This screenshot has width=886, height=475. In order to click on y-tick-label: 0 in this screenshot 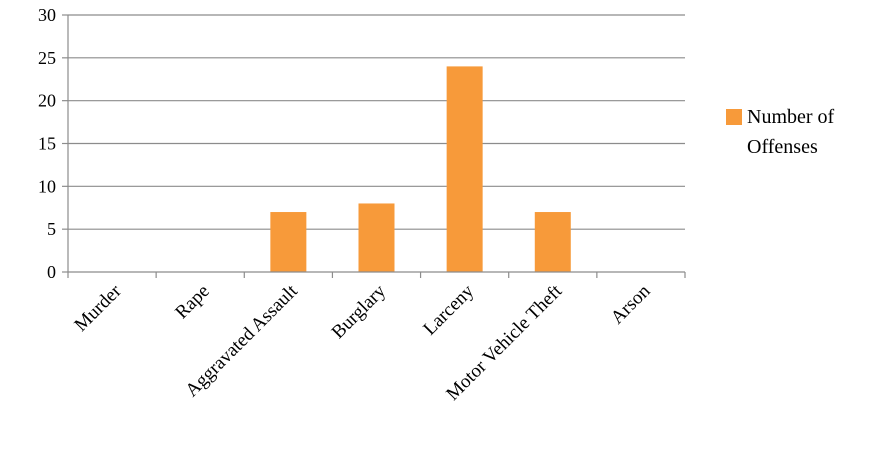, I will do `click(51, 272)`.